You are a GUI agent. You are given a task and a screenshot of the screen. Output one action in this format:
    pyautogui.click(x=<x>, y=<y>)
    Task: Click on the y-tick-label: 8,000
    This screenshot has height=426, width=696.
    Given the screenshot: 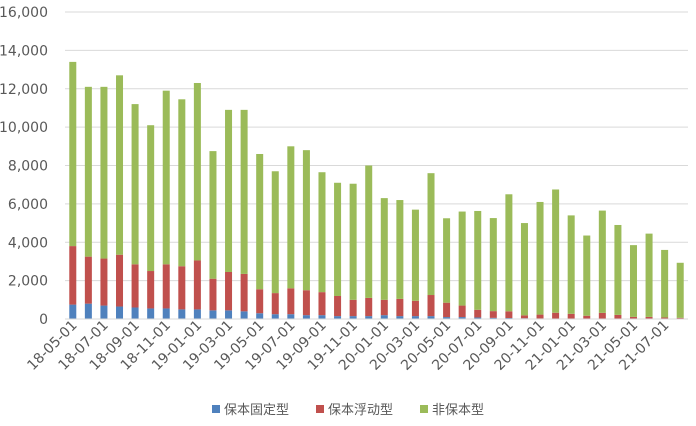 What is the action you would take?
    pyautogui.click(x=28, y=167)
    